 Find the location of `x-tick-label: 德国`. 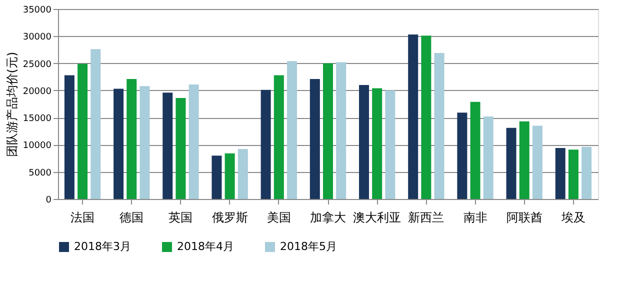

x-tick-label: 德国 is located at coordinates (132, 217).